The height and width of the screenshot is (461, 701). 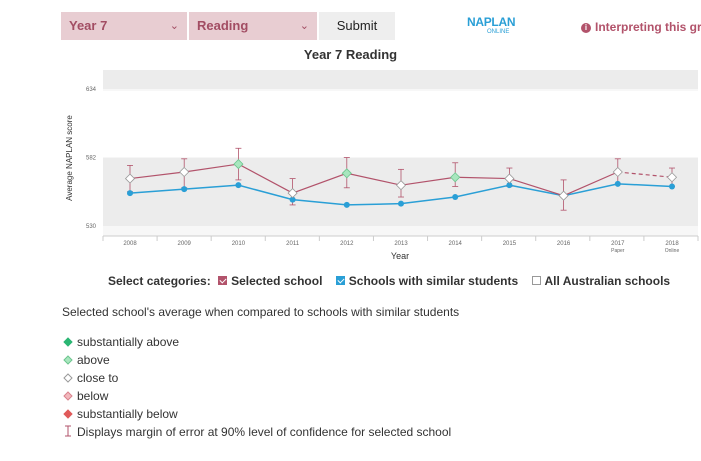 I want to click on x-axis-label: Year, so click(x=400, y=256).